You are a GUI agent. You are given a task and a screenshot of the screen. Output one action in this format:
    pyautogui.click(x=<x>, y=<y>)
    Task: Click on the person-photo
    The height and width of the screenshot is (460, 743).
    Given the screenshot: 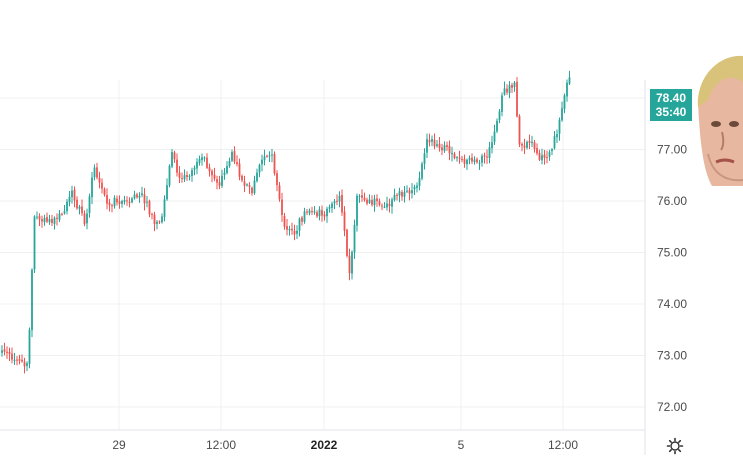 What is the action you would take?
    pyautogui.click(x=718, y=119)
    